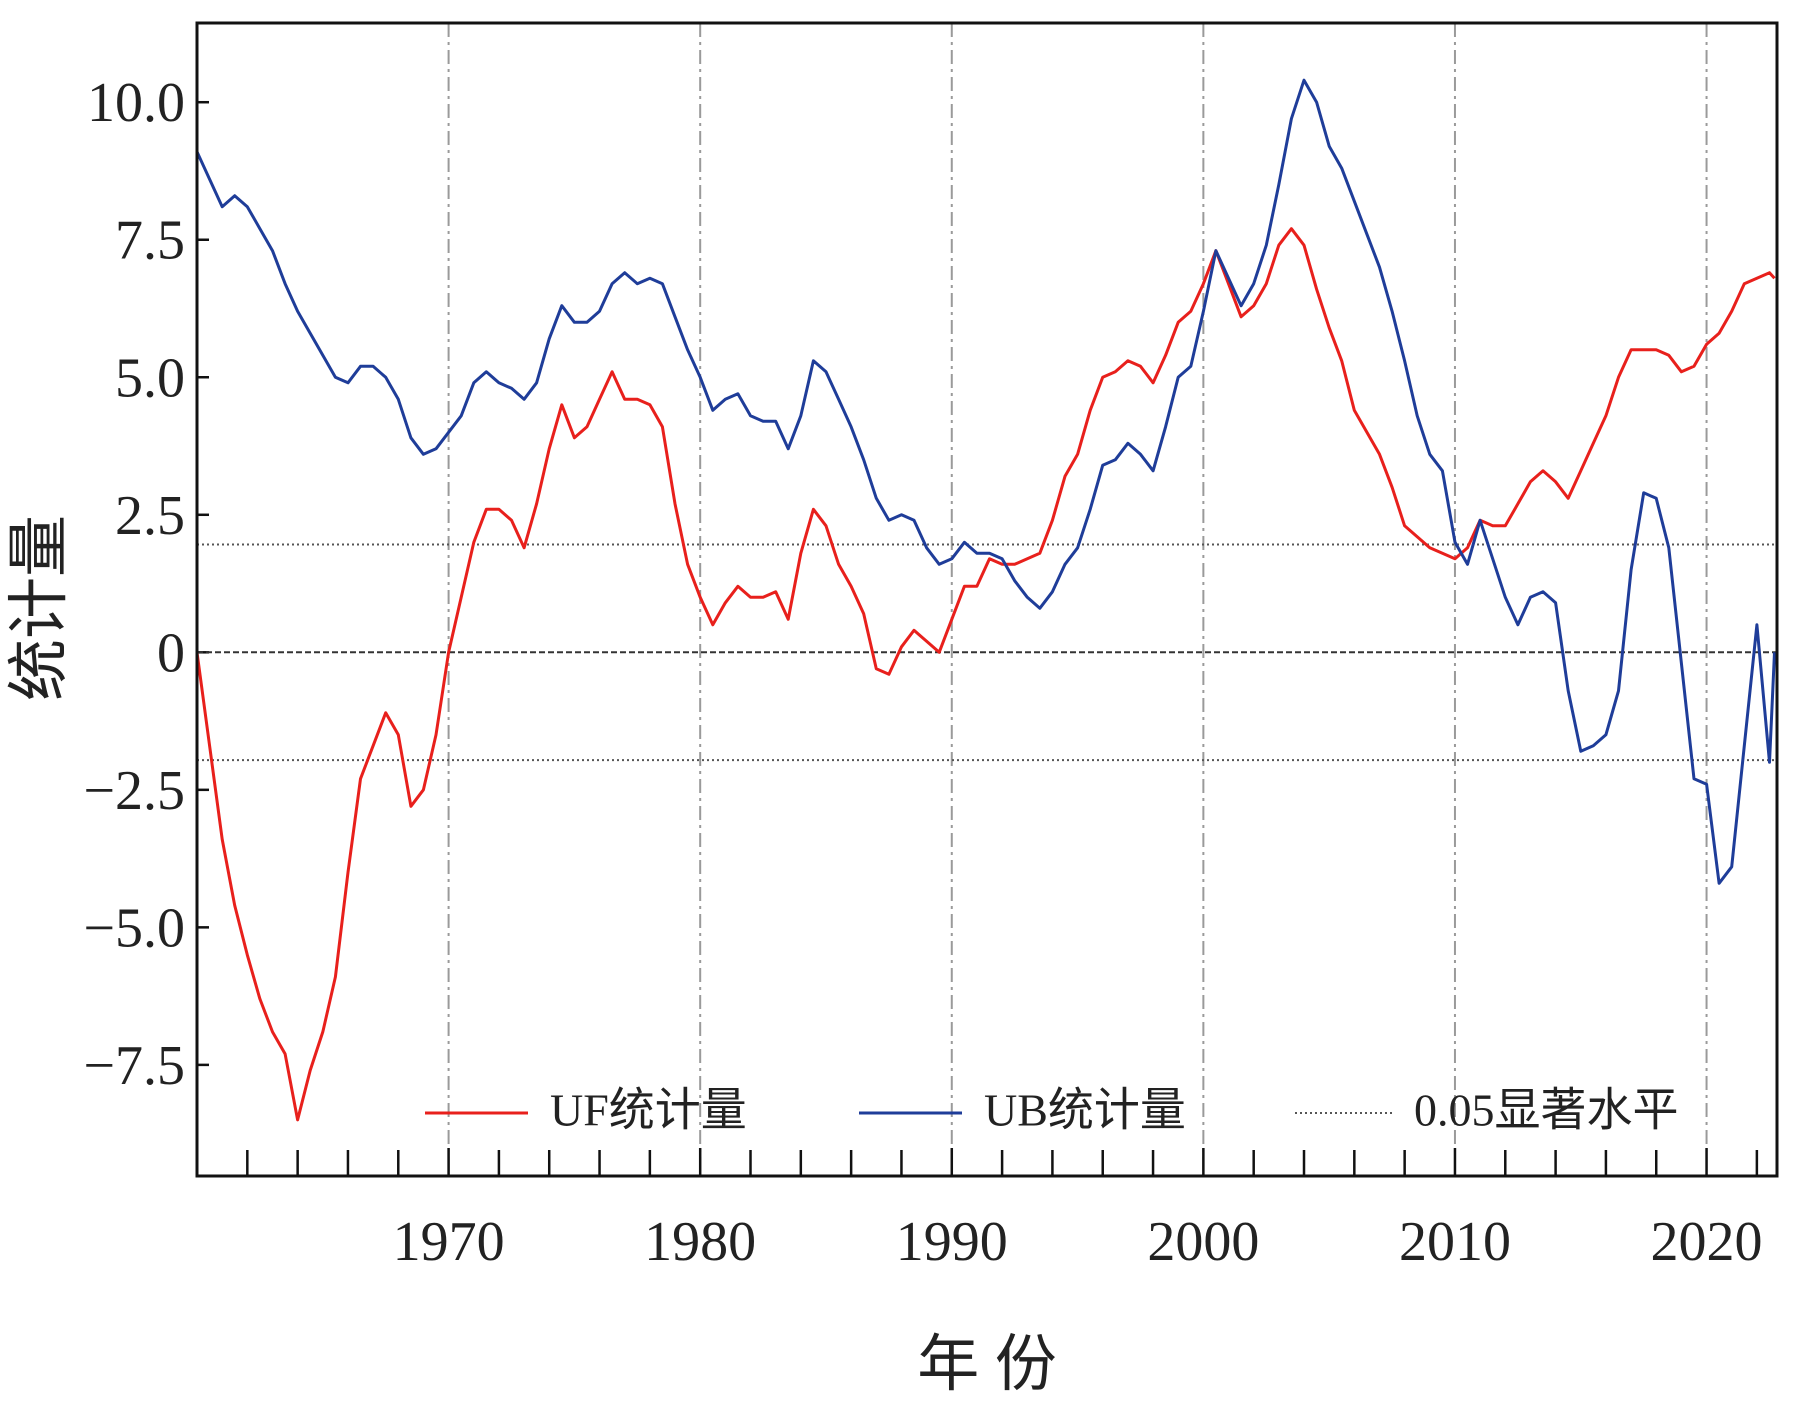 The image size is (1795, 1425). Describe the element at coordinates (150, 241) in the screenshot. I see `y-tick-label: 7.5` at that location.